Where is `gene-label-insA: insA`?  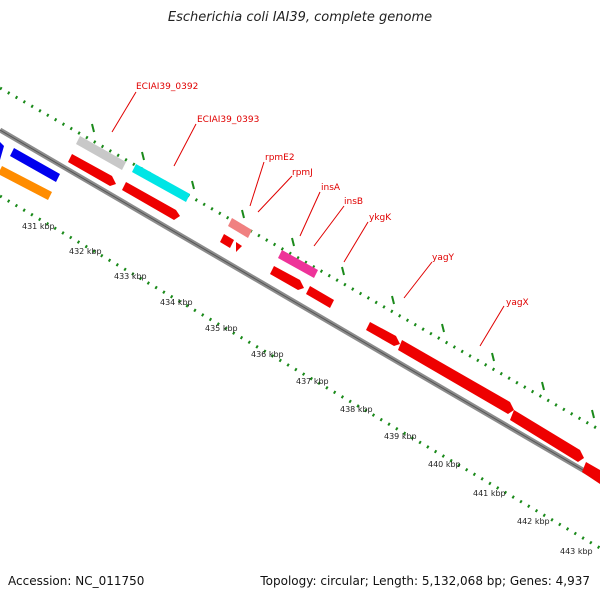
gene-label-insA: insA is located at coordinates (331, 188).